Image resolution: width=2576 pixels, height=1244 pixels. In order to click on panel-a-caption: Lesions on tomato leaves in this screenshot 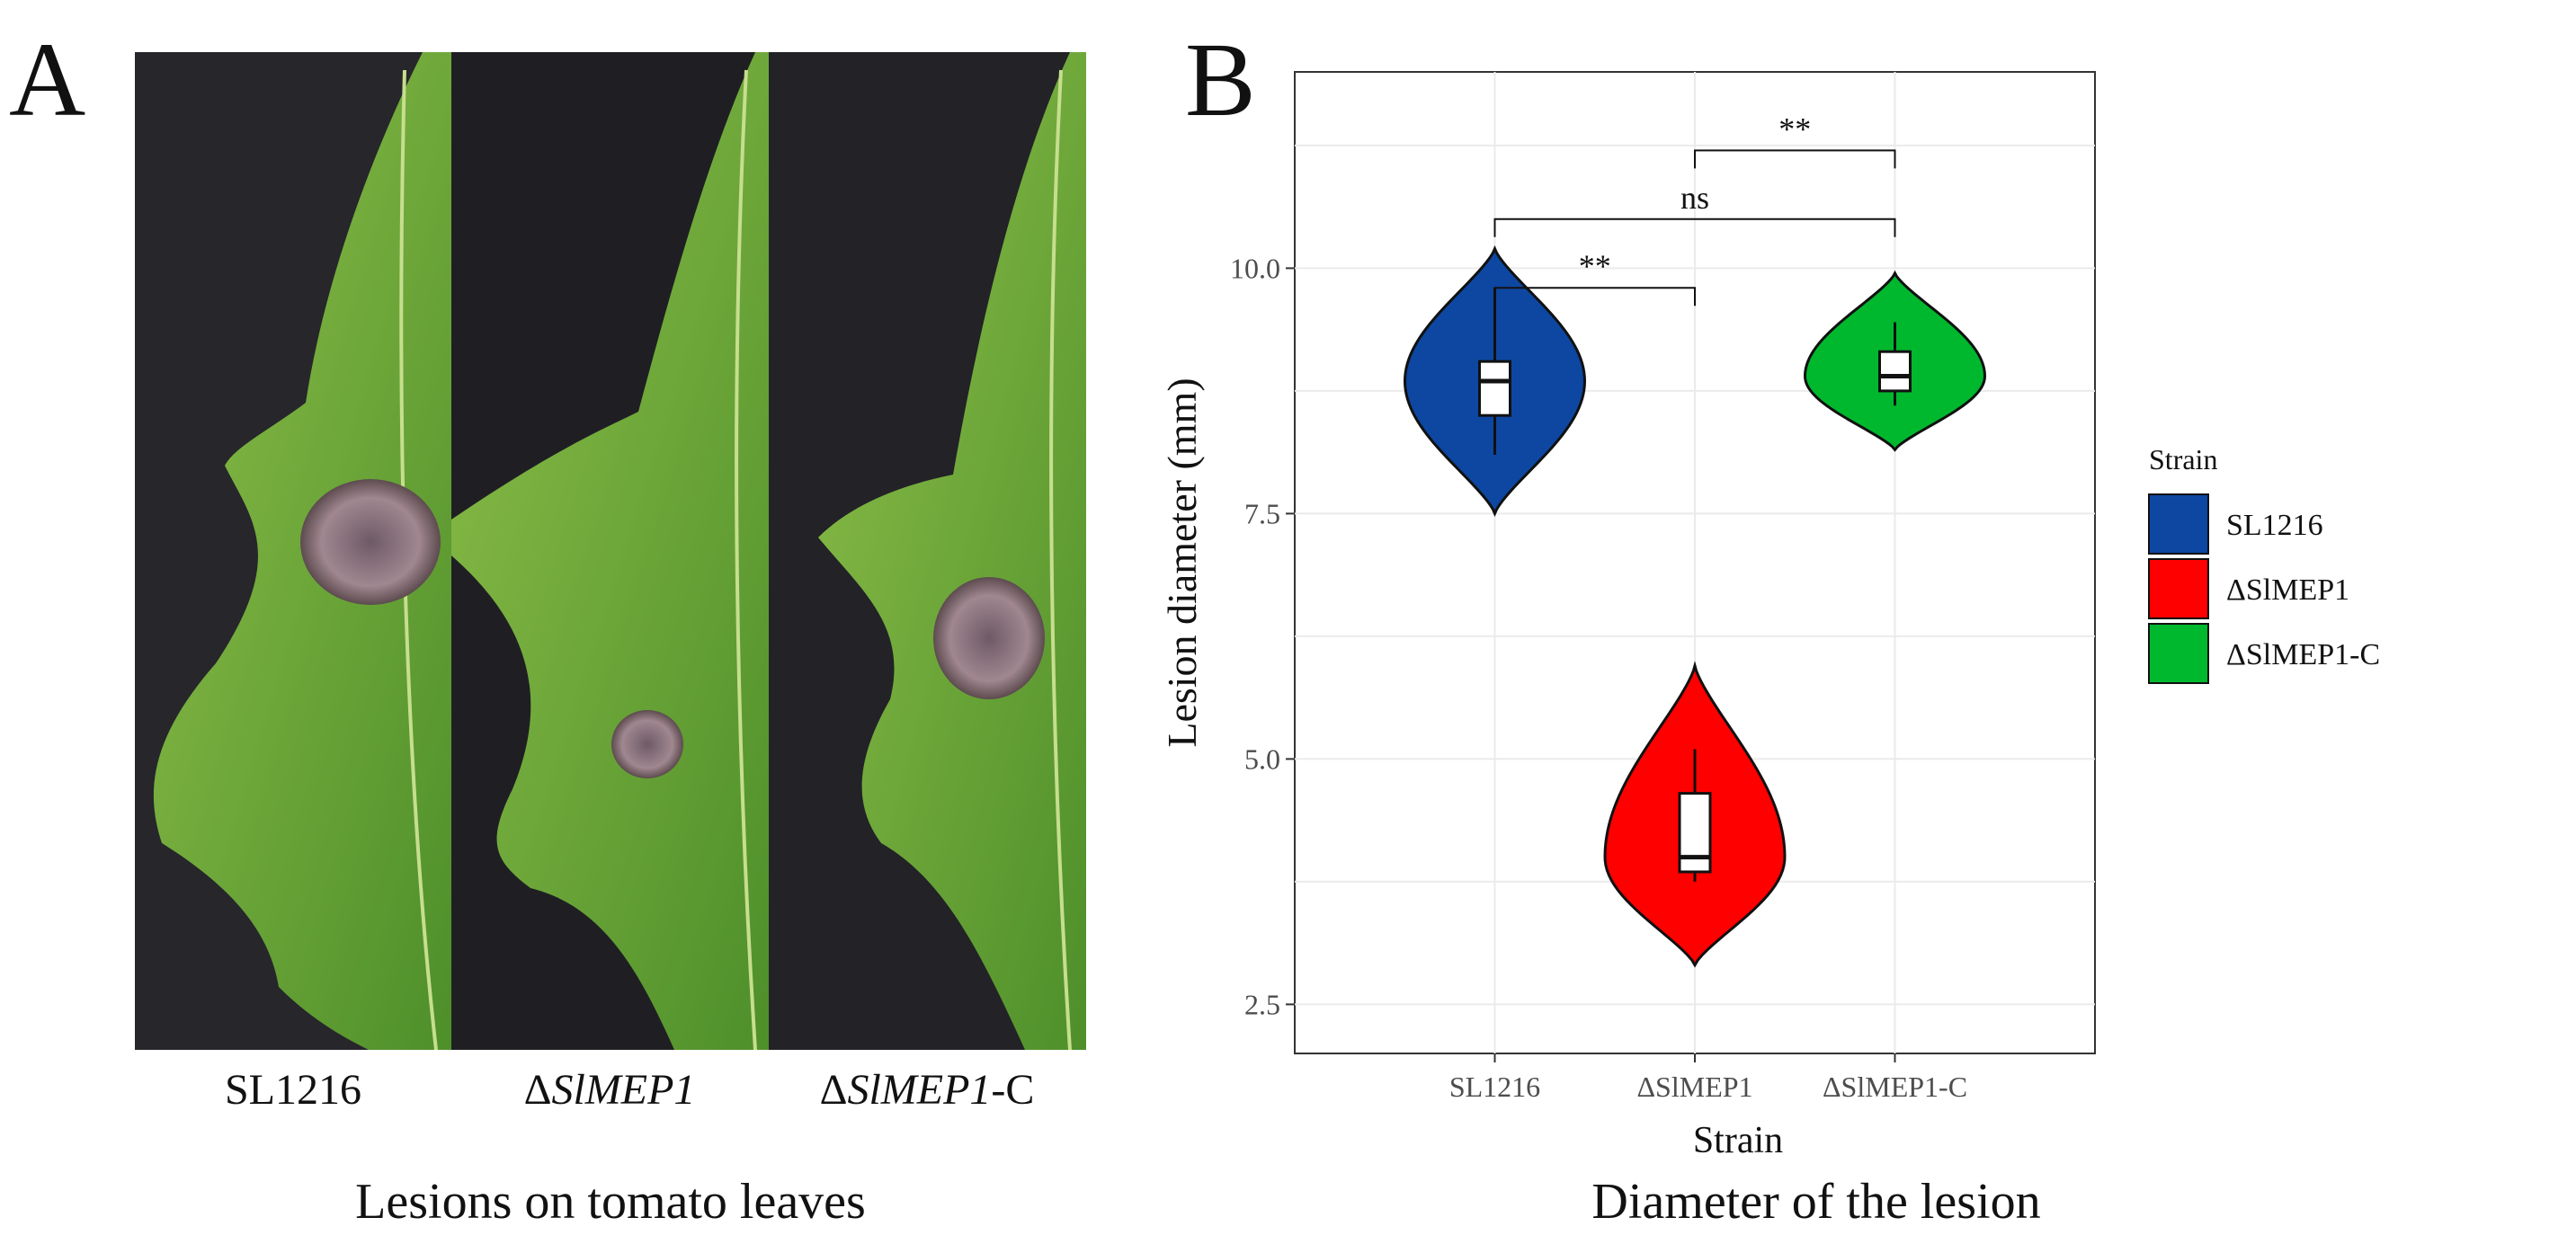, I will do `click(611, 1202)`.